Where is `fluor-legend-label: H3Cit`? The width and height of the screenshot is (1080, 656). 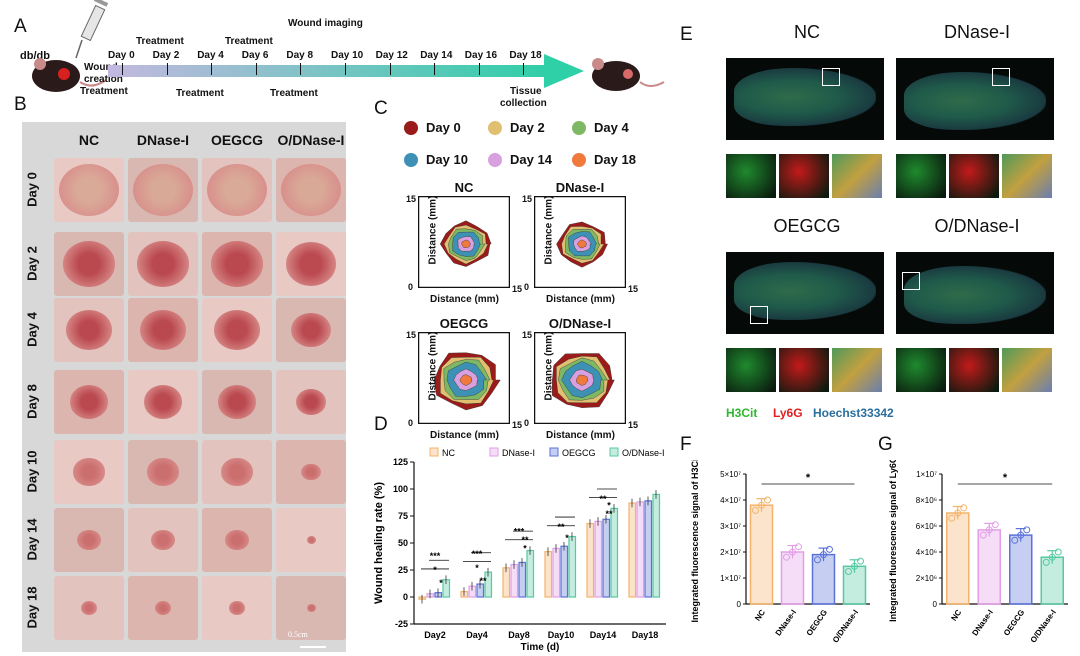
fluor-legend-label: H3Cit is located at coordinates (742, 413).